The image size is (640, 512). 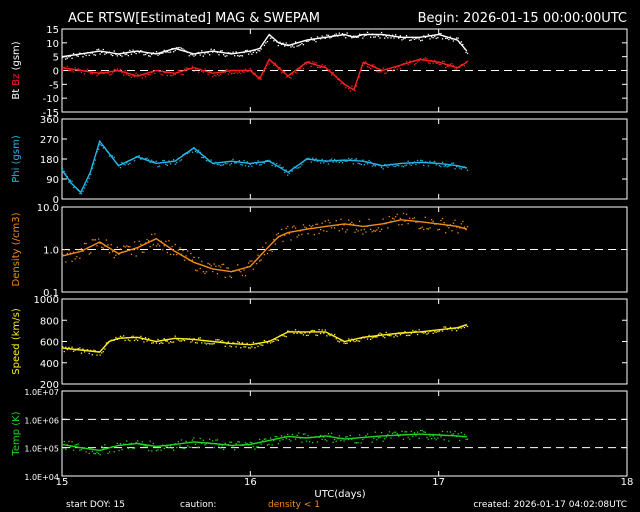 I want to click on series-phi-line, so click(x=264, y=166).